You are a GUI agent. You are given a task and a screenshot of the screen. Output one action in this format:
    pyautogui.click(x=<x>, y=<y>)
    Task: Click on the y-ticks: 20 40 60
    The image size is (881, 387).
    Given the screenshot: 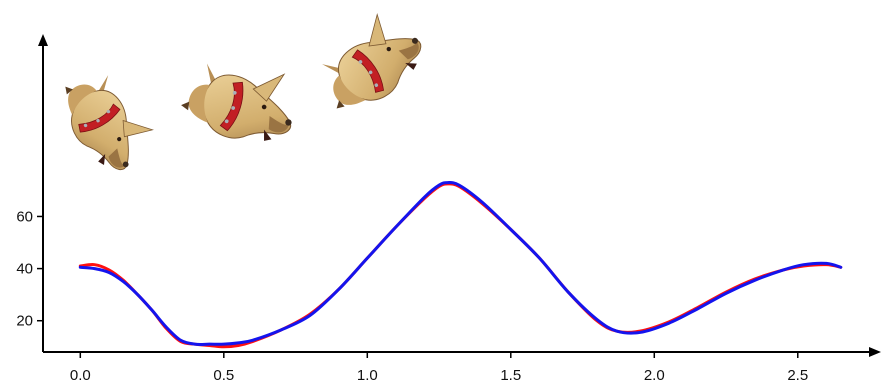 What is the action you would take?
    pyautogui.click(x=29, y=269)
    